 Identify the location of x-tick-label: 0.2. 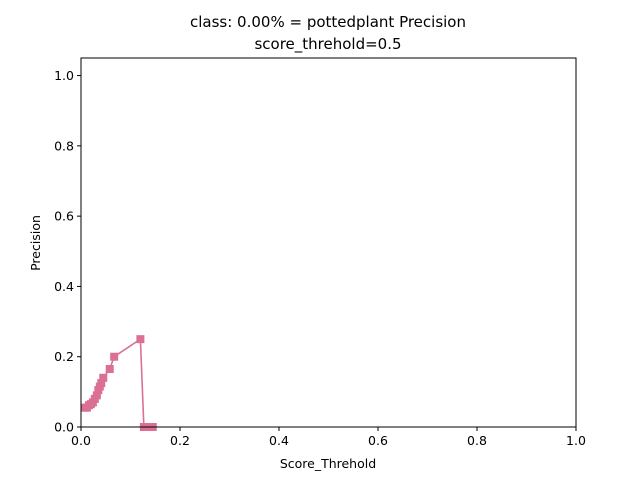
(180, 440).